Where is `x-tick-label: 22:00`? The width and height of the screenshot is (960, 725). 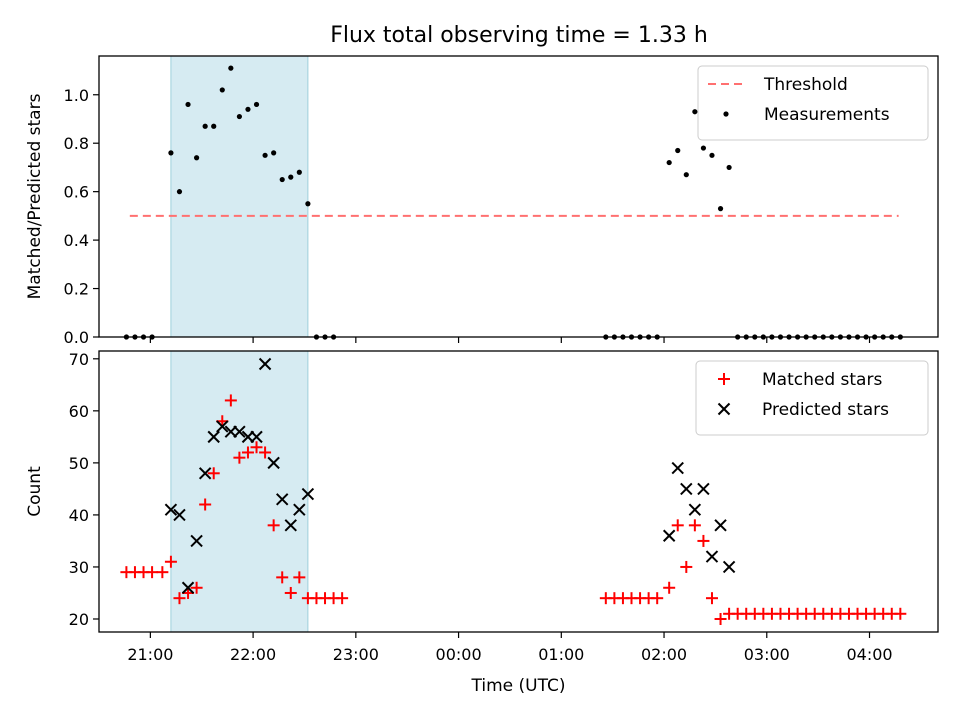
x-tick-label: 22:00 is located at coordinates (253, 654).